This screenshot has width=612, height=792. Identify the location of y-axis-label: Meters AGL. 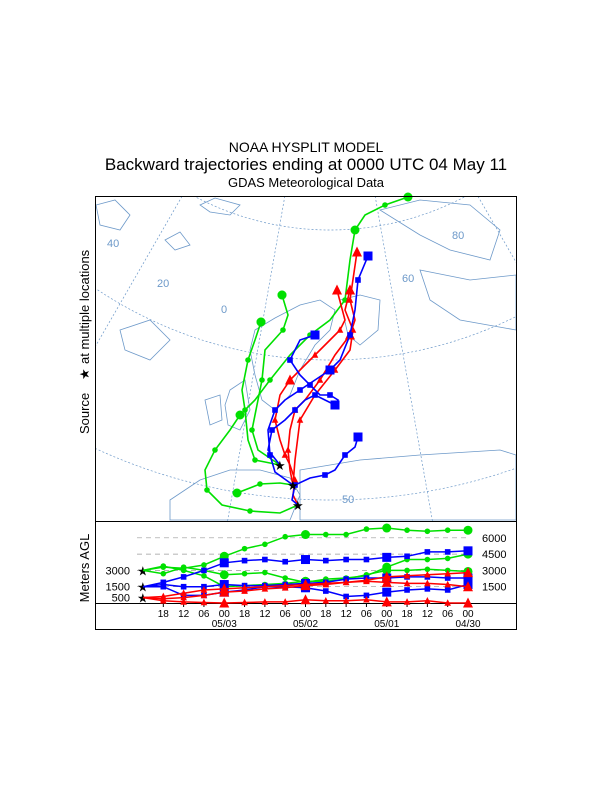
(84, 568).